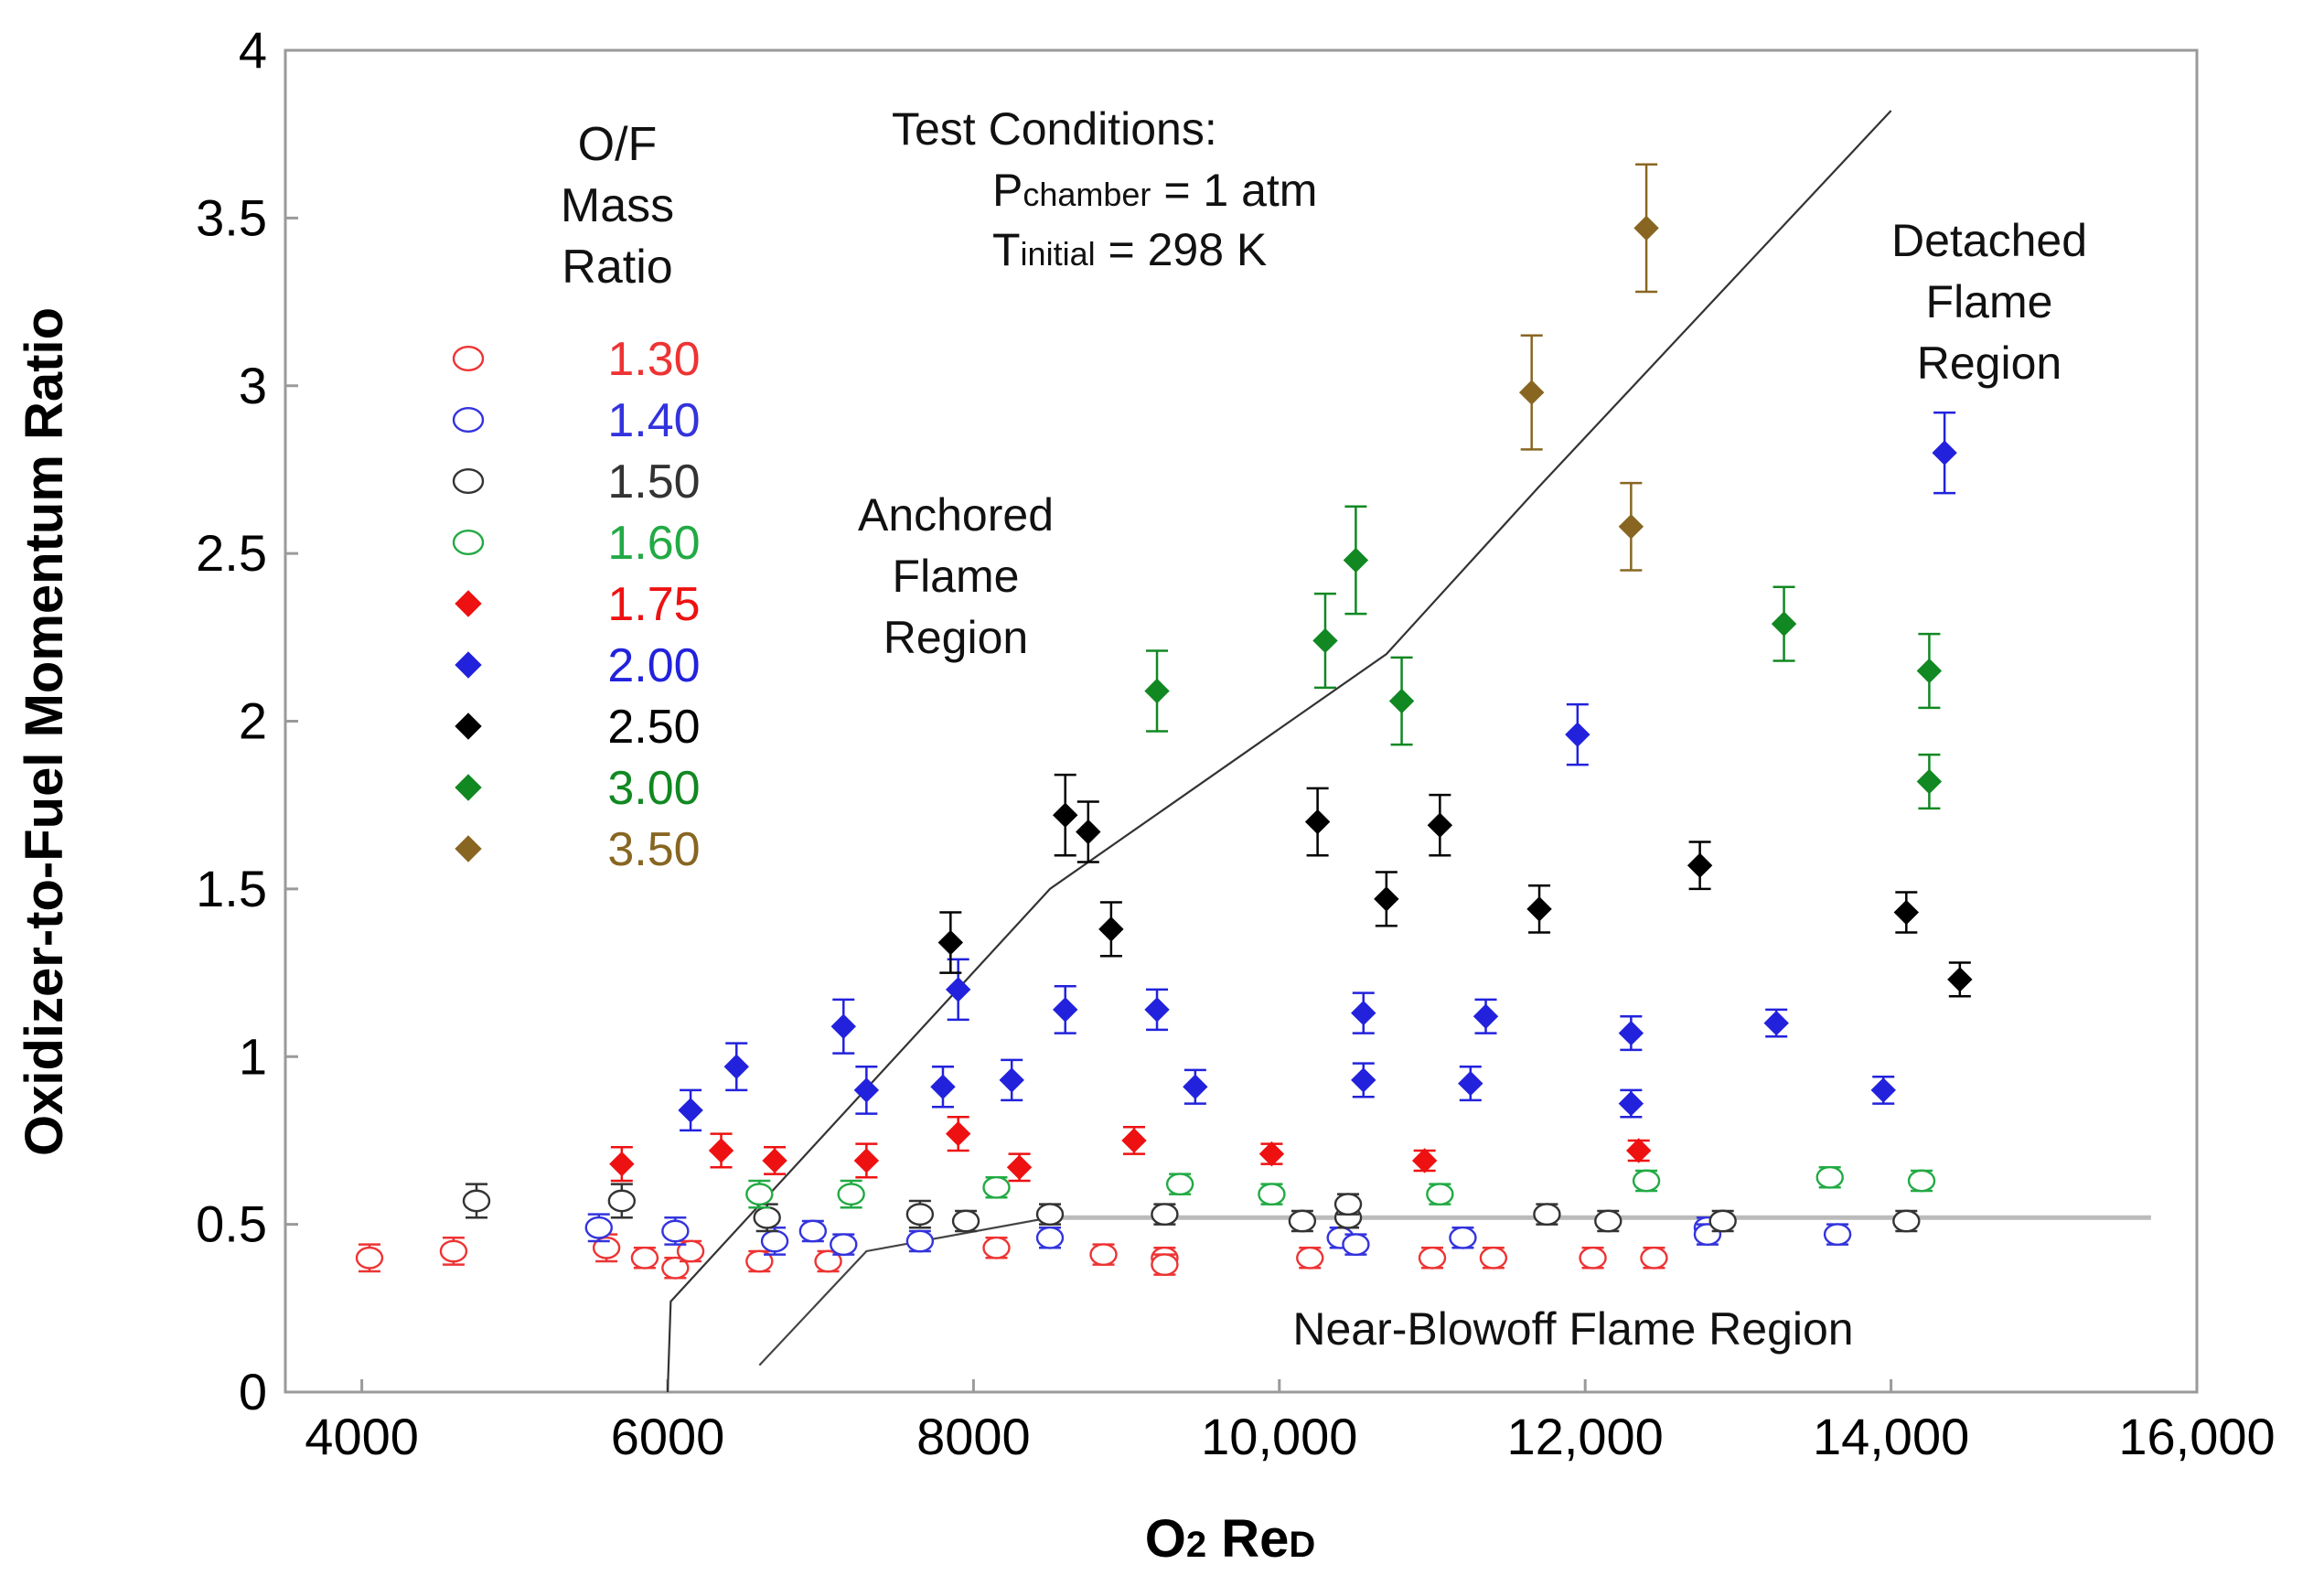 The height and width of the screenshot is (1575, 2324). What do you see at coordinates (654, 849) in the screenshot?
I see `legend-label: 3.50` at bounding box center [654, 849].